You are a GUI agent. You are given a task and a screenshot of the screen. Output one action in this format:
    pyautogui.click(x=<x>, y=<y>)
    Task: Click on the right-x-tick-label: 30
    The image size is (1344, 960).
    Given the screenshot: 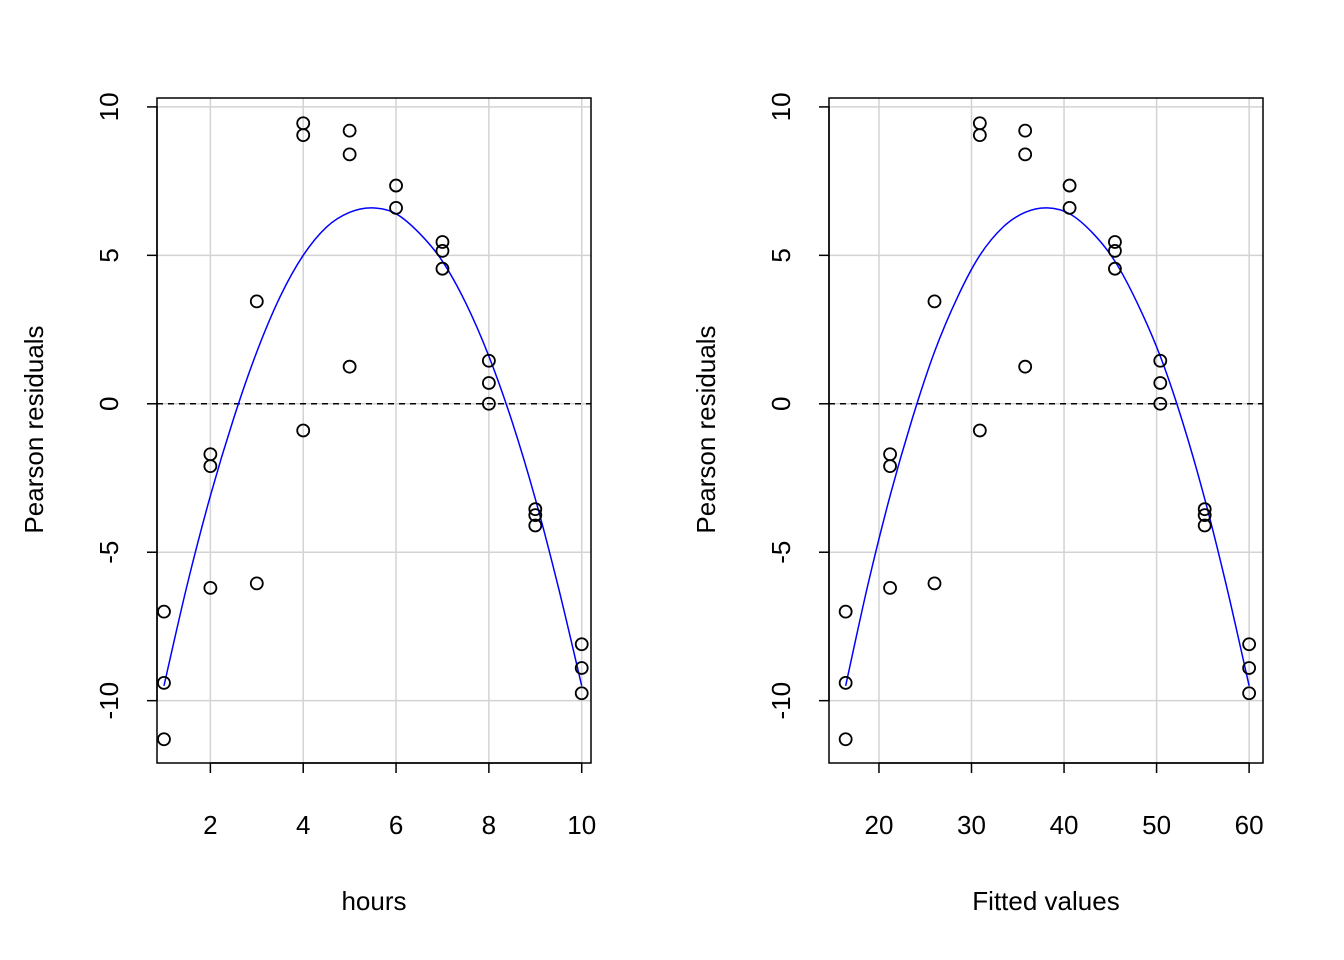 What is the action you would take?
    pyautogui.click(x=971, y=825)
    